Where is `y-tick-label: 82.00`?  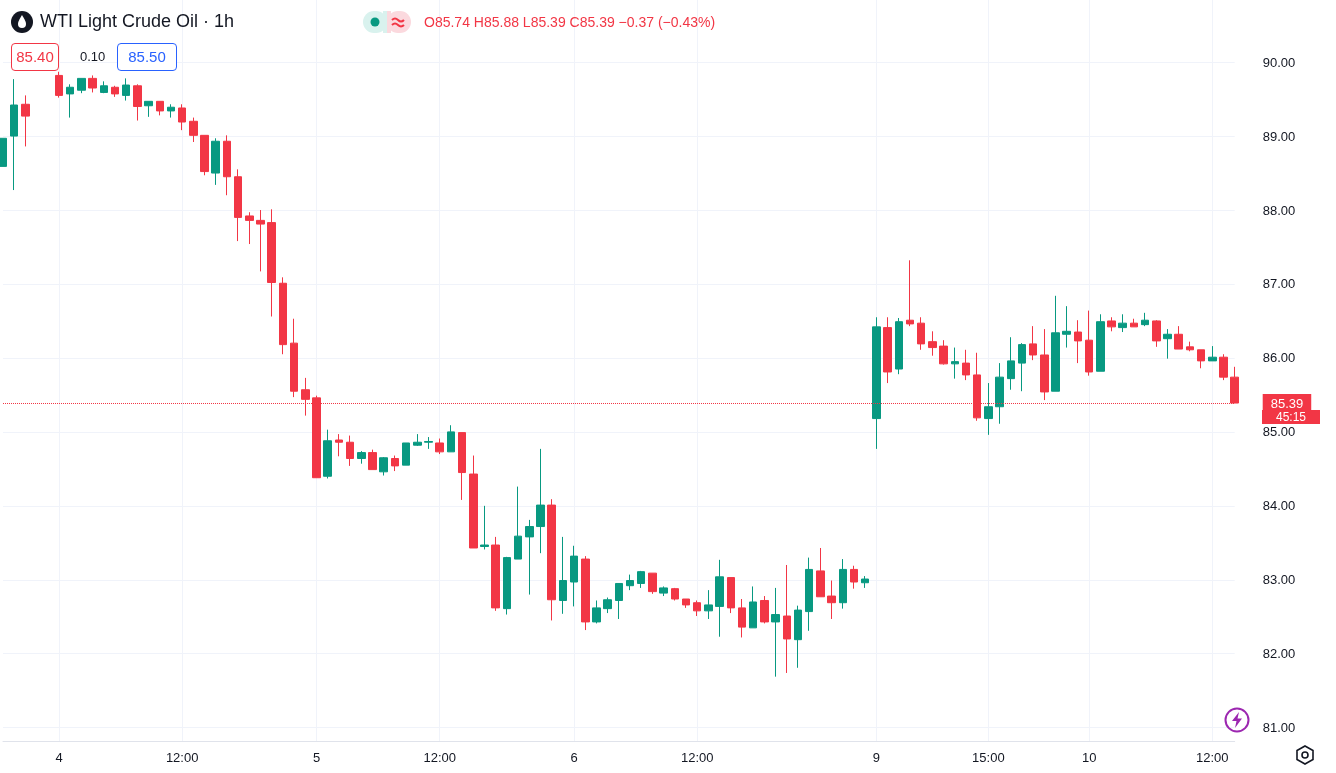
y-tick-label: 82.00 is located at coordinates (1279, 654).